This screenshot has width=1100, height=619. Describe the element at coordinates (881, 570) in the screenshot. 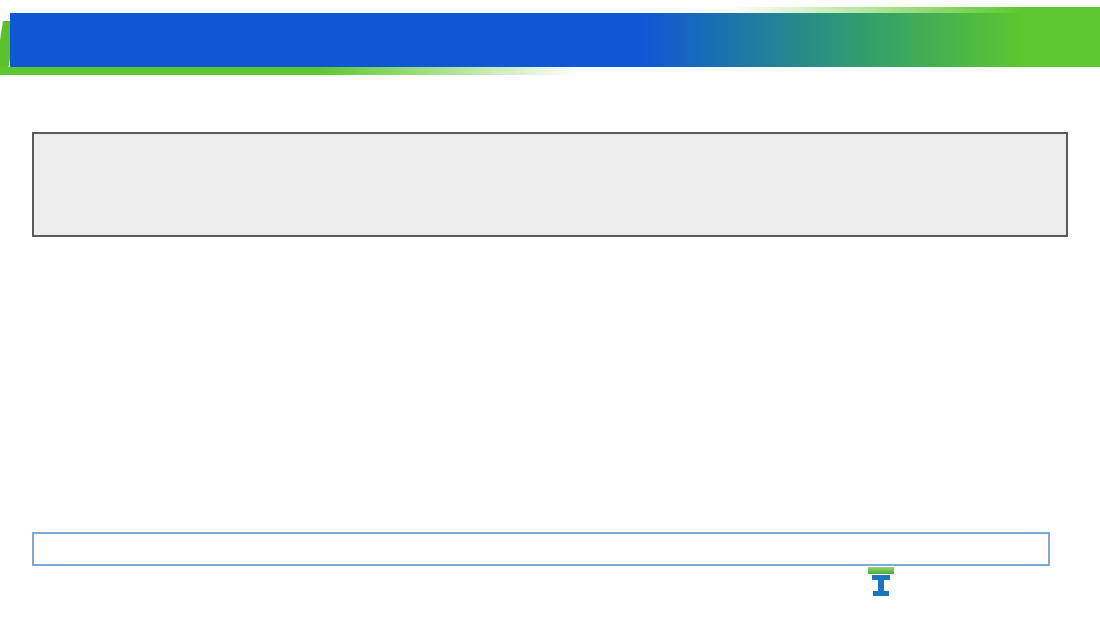

I see `logo-icon-green-bar` at that location.